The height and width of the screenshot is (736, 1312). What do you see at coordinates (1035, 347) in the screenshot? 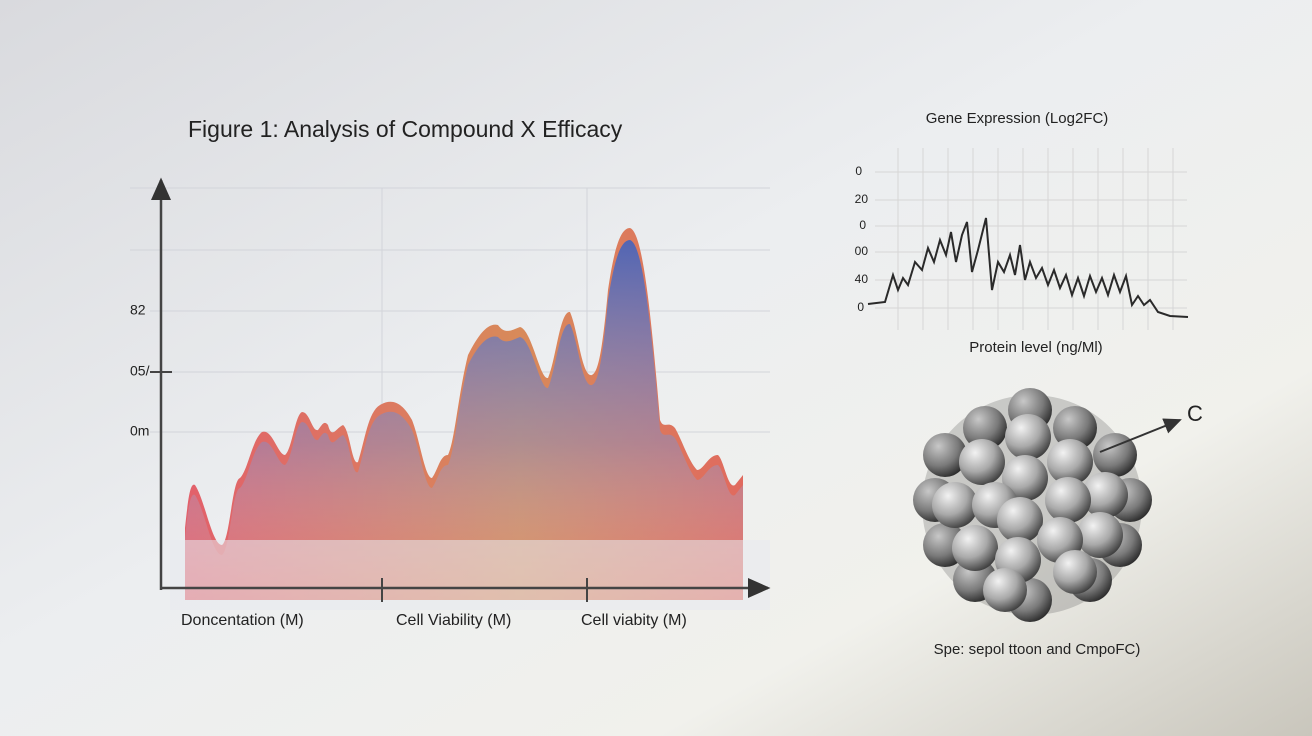
I see `inset-x-label: Protein level (ng/Ml)` at bounding box center [1035, 347].